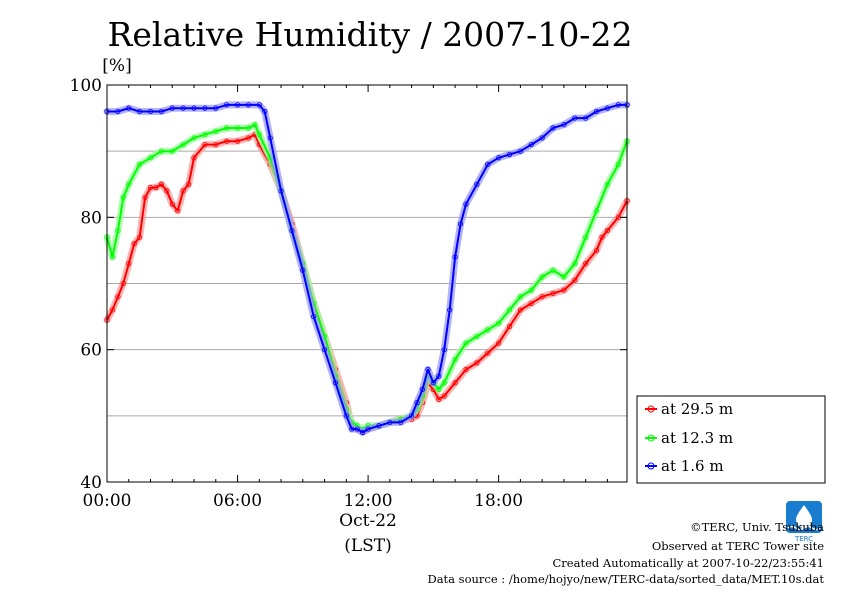 The height and width of the screenshot is (595, 842). I want to click on x-tick-label: 12:00, so click(368, 501).